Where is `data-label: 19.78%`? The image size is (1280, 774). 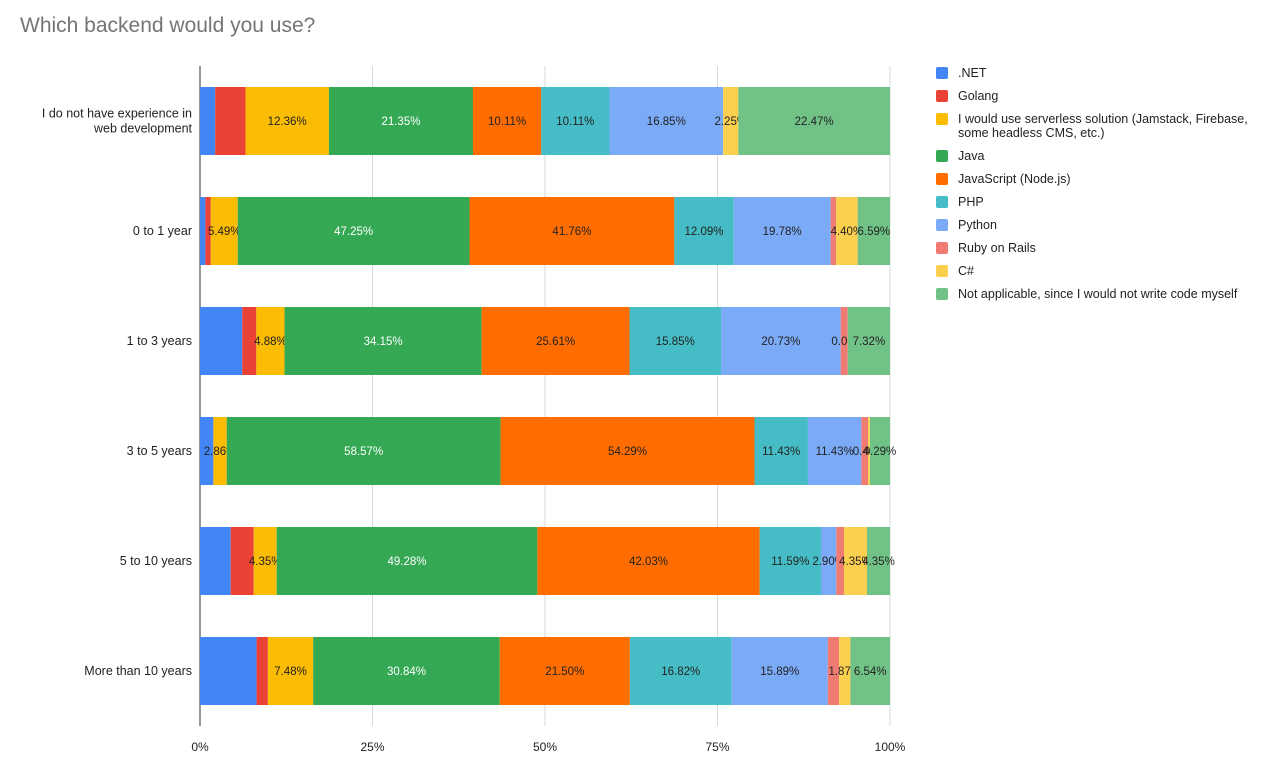
data-label: 19.78% is located at coordinates (782, 232).